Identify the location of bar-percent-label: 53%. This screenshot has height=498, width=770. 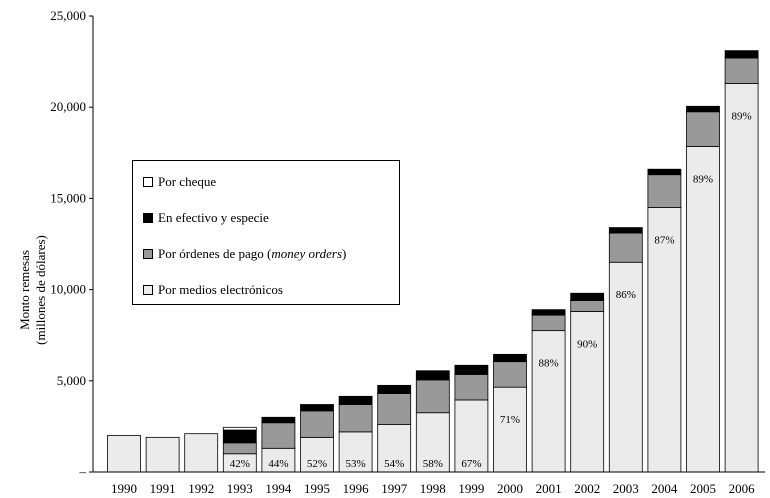
(356, 464).